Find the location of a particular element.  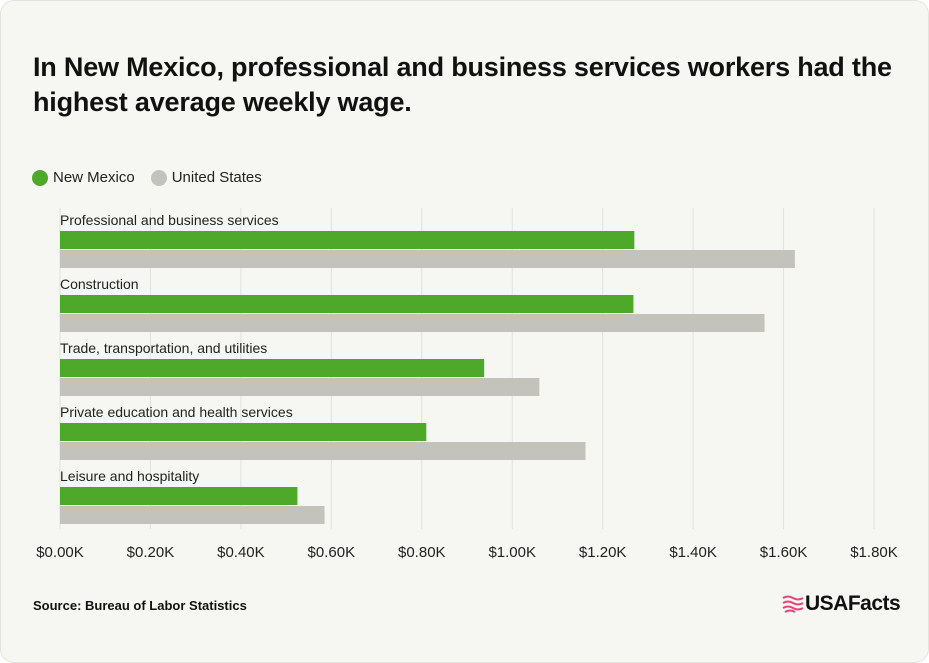

category-label: Leisure and hospitality is located at coordinates (129, 476).